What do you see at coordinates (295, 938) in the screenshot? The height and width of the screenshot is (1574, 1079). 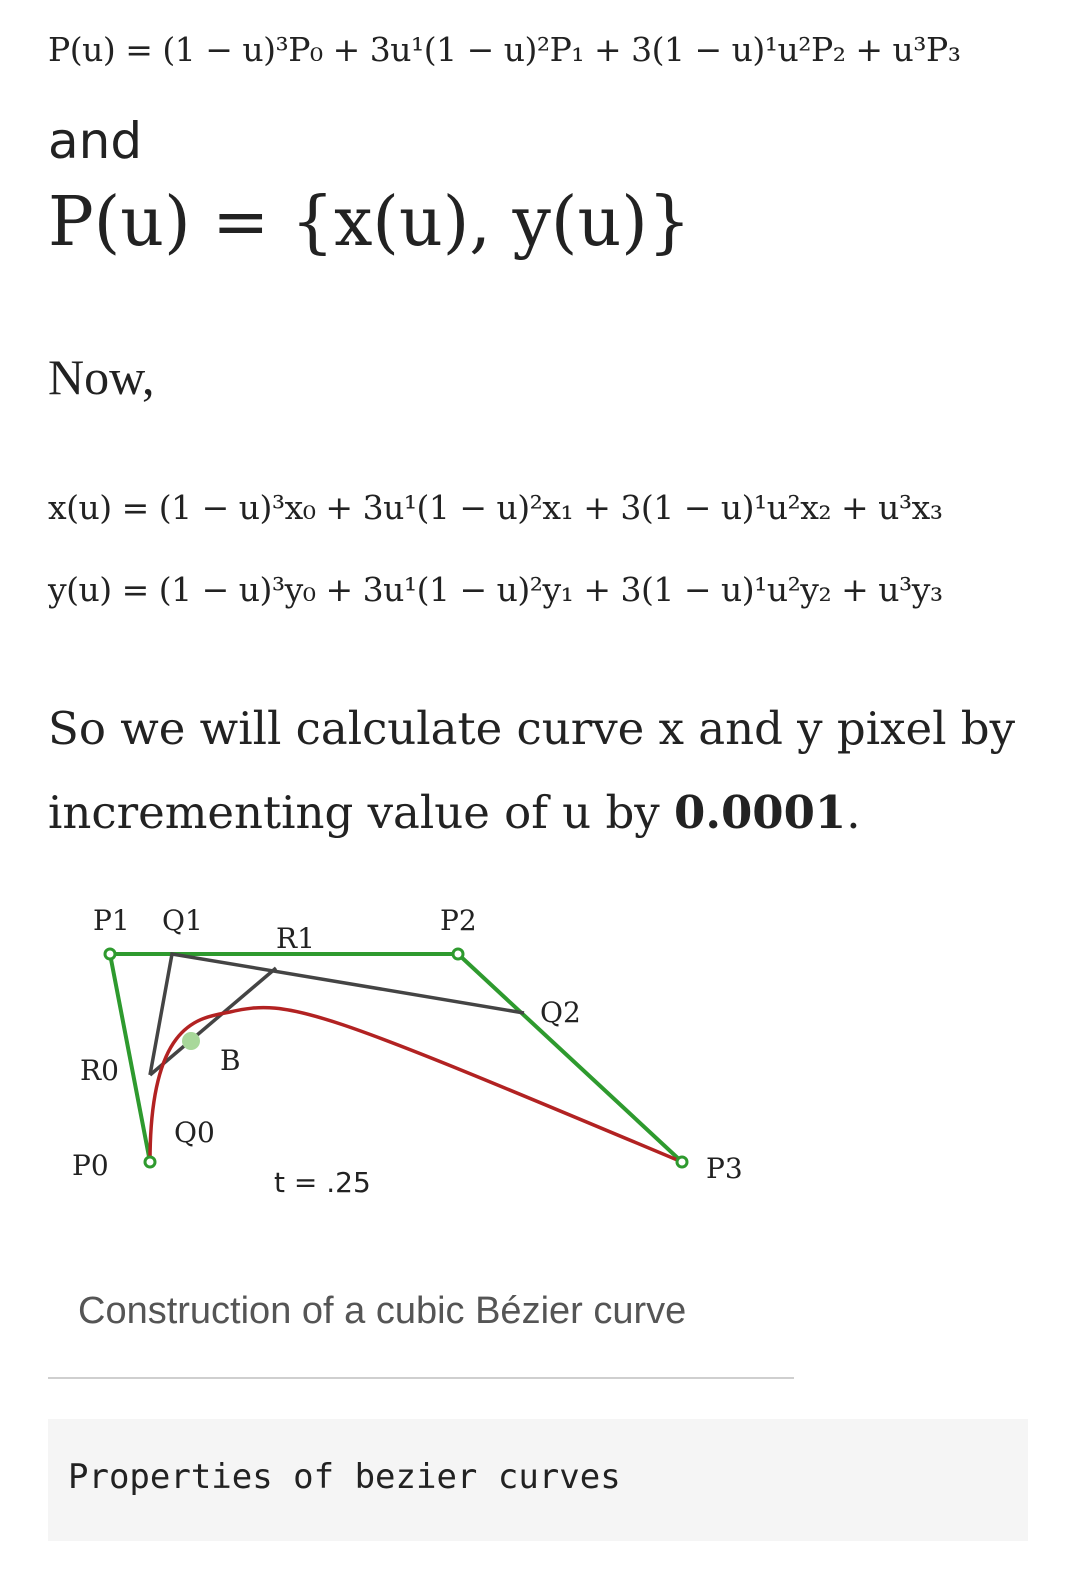 I see `label-r1: R1` at bounding box center [295, 938].